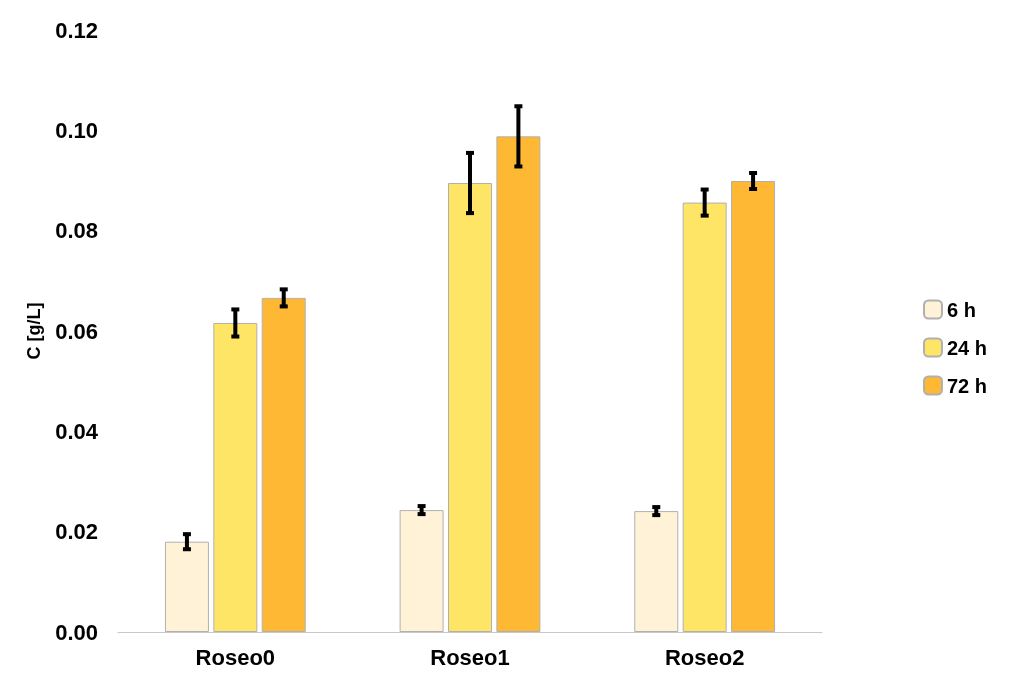 This screenshot has width=1010, height=695. I want to click on y-tick-label: 0.10, so click(76, 130).